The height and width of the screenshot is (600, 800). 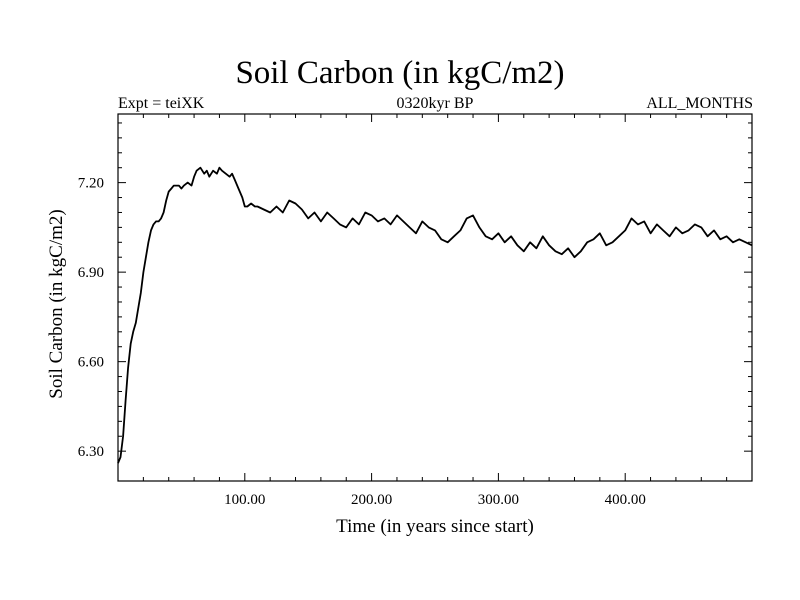 What do you see at coordinates (435, 526) in the screenshot?
I see `x-axis-label: Time (in years since start)` at bounding box center [435, 526].